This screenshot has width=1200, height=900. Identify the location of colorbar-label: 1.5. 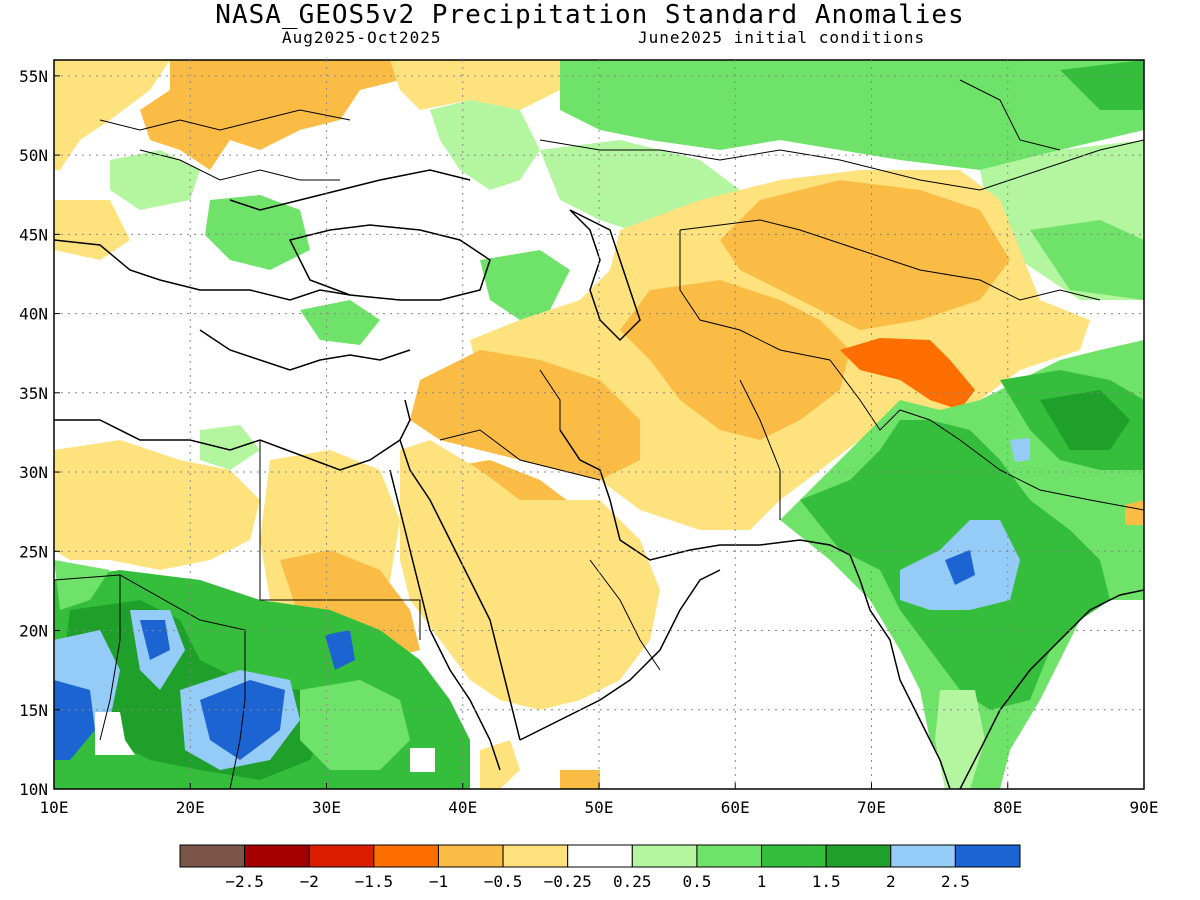
(826, 881).